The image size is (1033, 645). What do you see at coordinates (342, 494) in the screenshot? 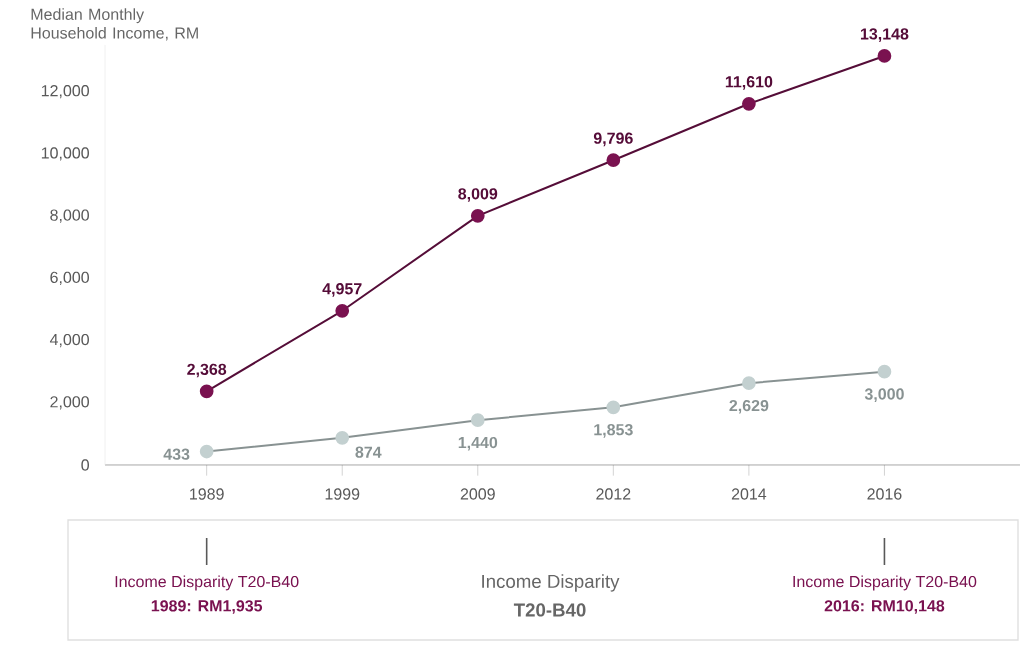
I see `x-tick-label: 1999` at bounding box center [342, 494].